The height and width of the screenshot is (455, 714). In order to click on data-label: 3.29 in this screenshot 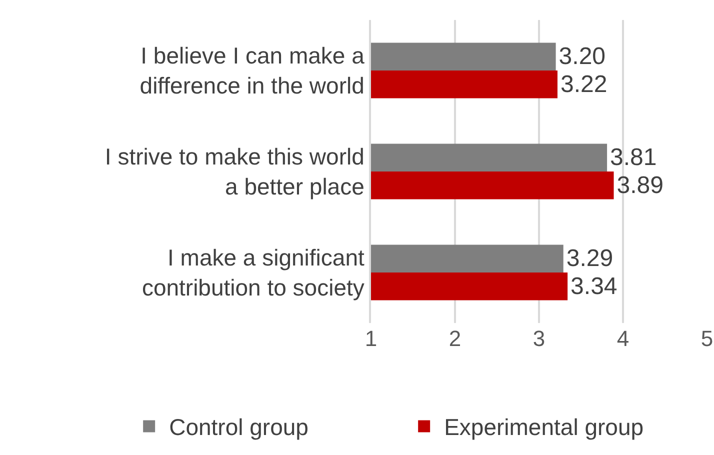, I will do `click(590, 258)`.